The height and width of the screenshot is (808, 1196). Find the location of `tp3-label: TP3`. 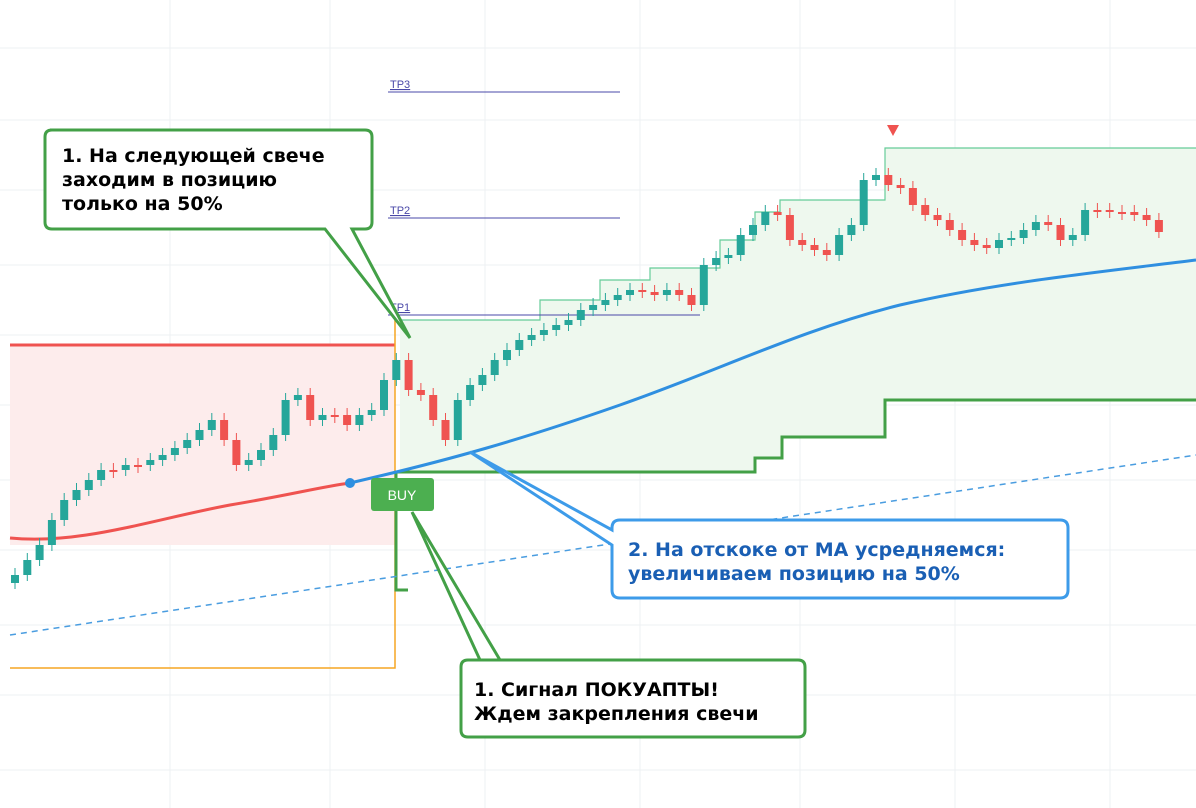

tp3-label: TP3 is located at coordinates (400, 85).